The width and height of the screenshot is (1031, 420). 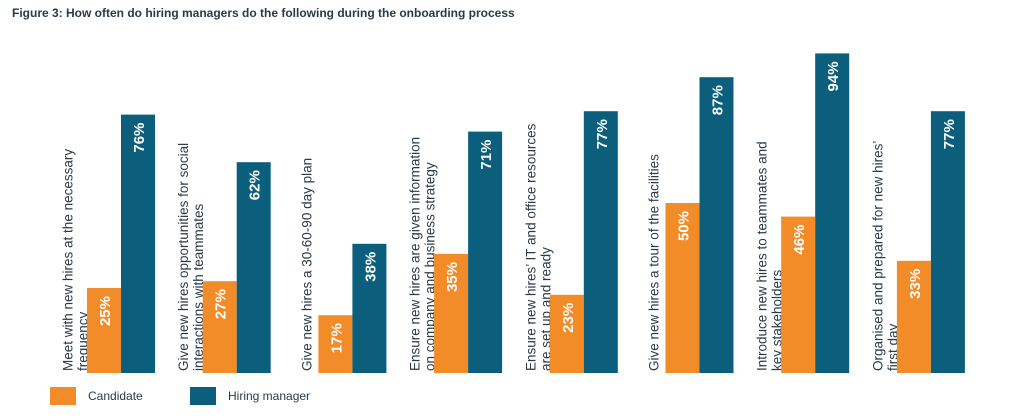 I want to click on value-label-hiring-manager: 87%, so click(x=718, y=100).